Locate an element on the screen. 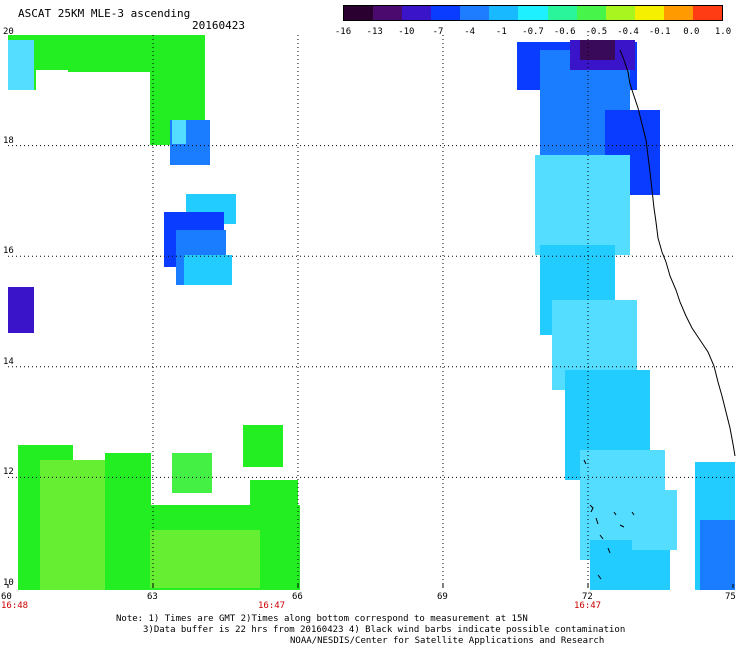 The height and width of the screenshot is (650, 740). y-axis-label: 12 is located at coordinates (8, 472).